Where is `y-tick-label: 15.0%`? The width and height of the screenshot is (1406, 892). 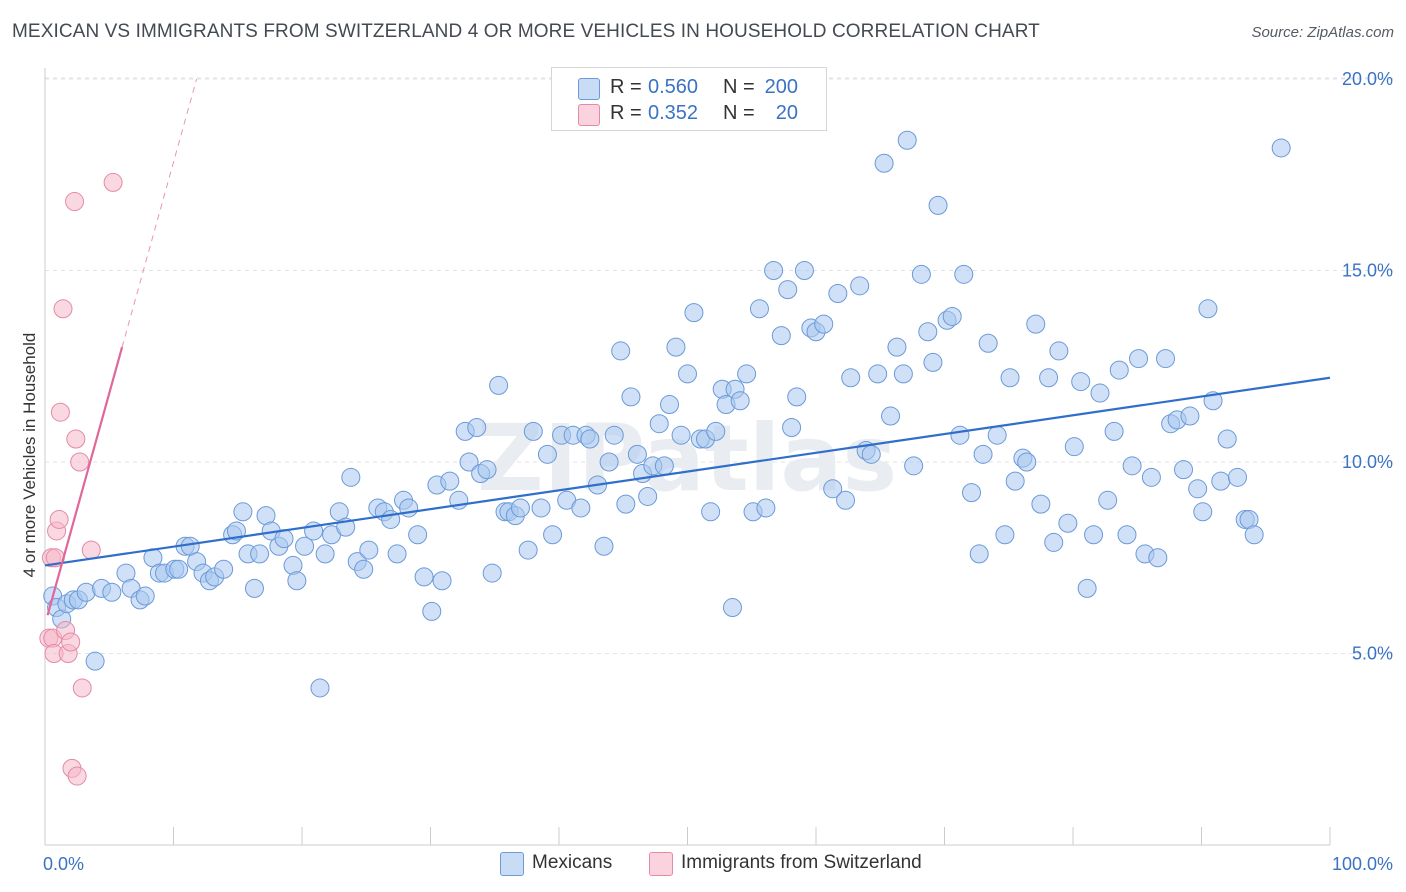 y-tick-label: 15.0% is located at coordinates (1367, 271).